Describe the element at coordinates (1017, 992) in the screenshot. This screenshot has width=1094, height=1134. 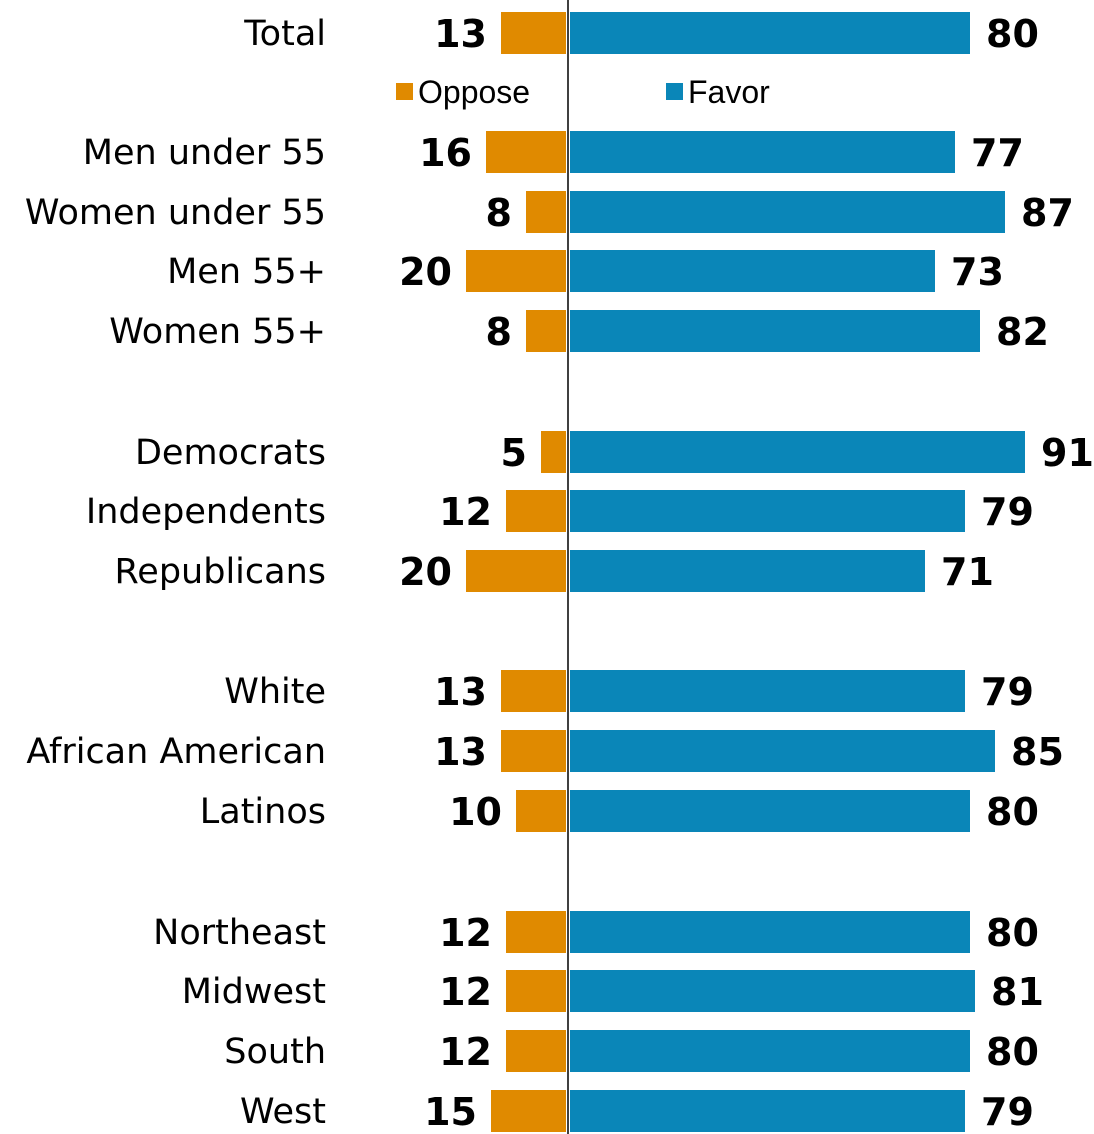
I see `value-label-favor-midwest: 81` at that location.